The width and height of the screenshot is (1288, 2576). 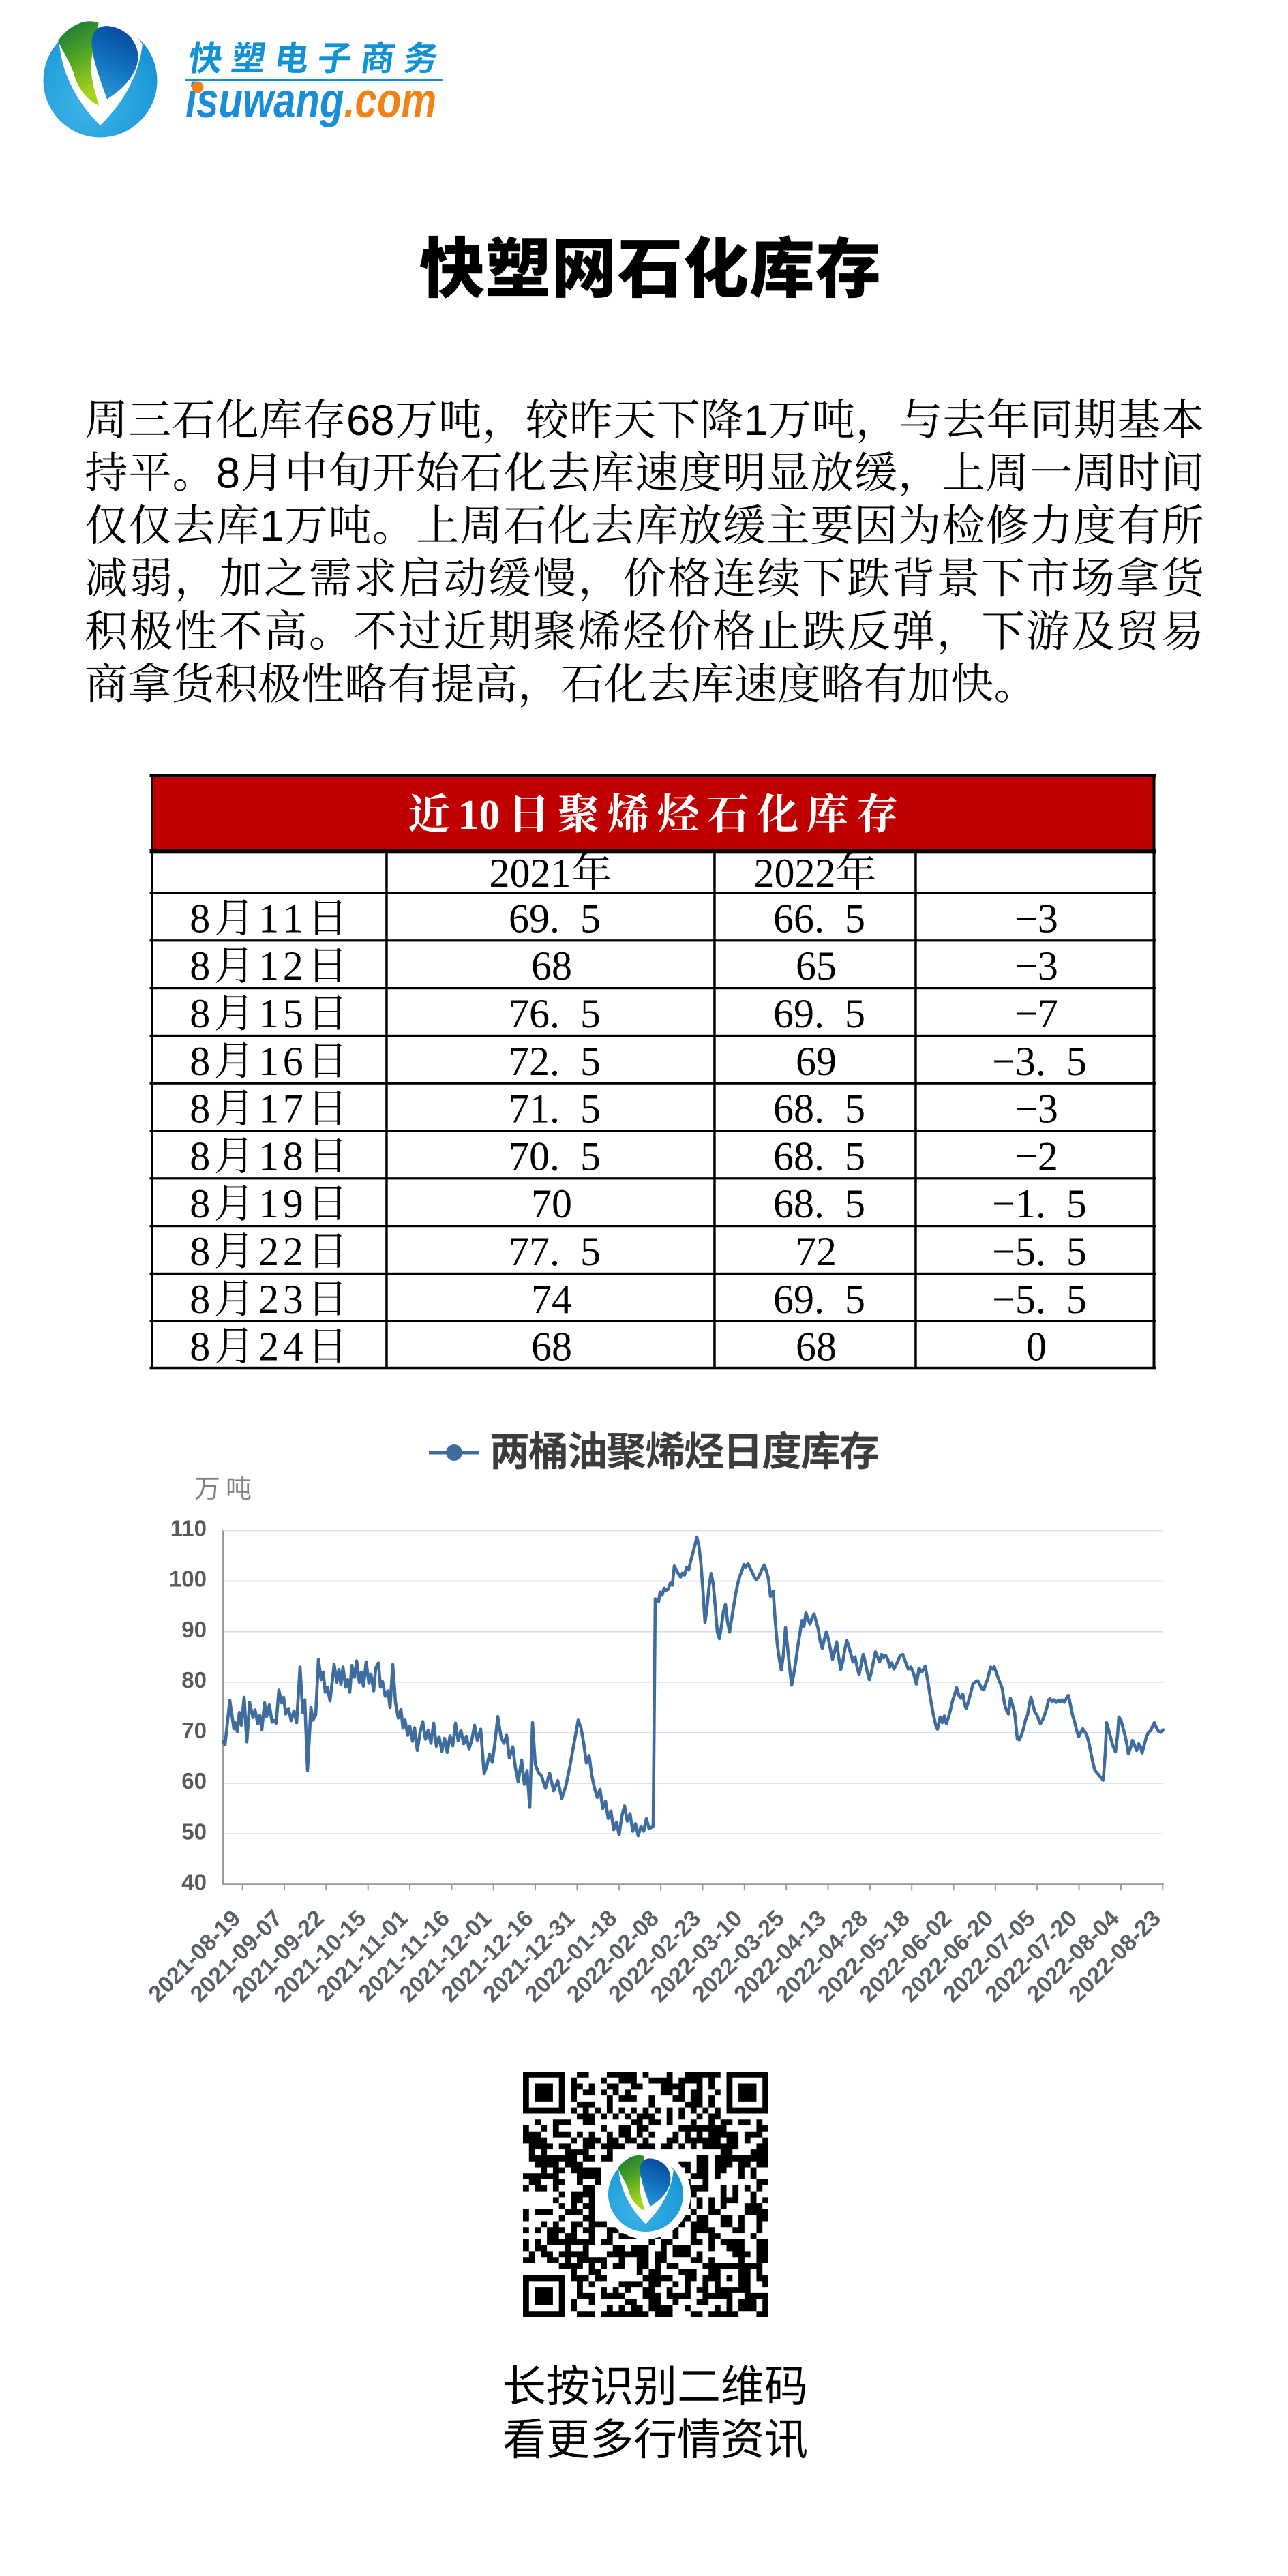 What do you see at coordinates (188, 1528) in the screenshot?
I see `svg-text: 110` at bounding box center [188, 1528].